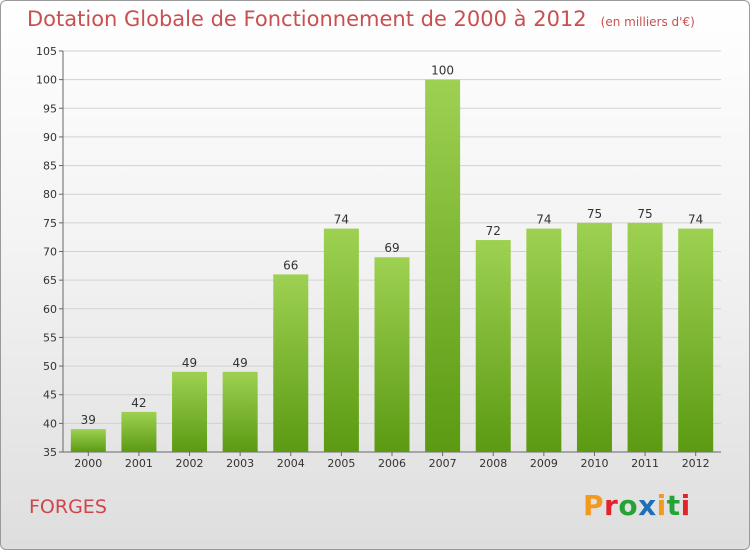  I want to click on data-label: 42, so click(138, 403).